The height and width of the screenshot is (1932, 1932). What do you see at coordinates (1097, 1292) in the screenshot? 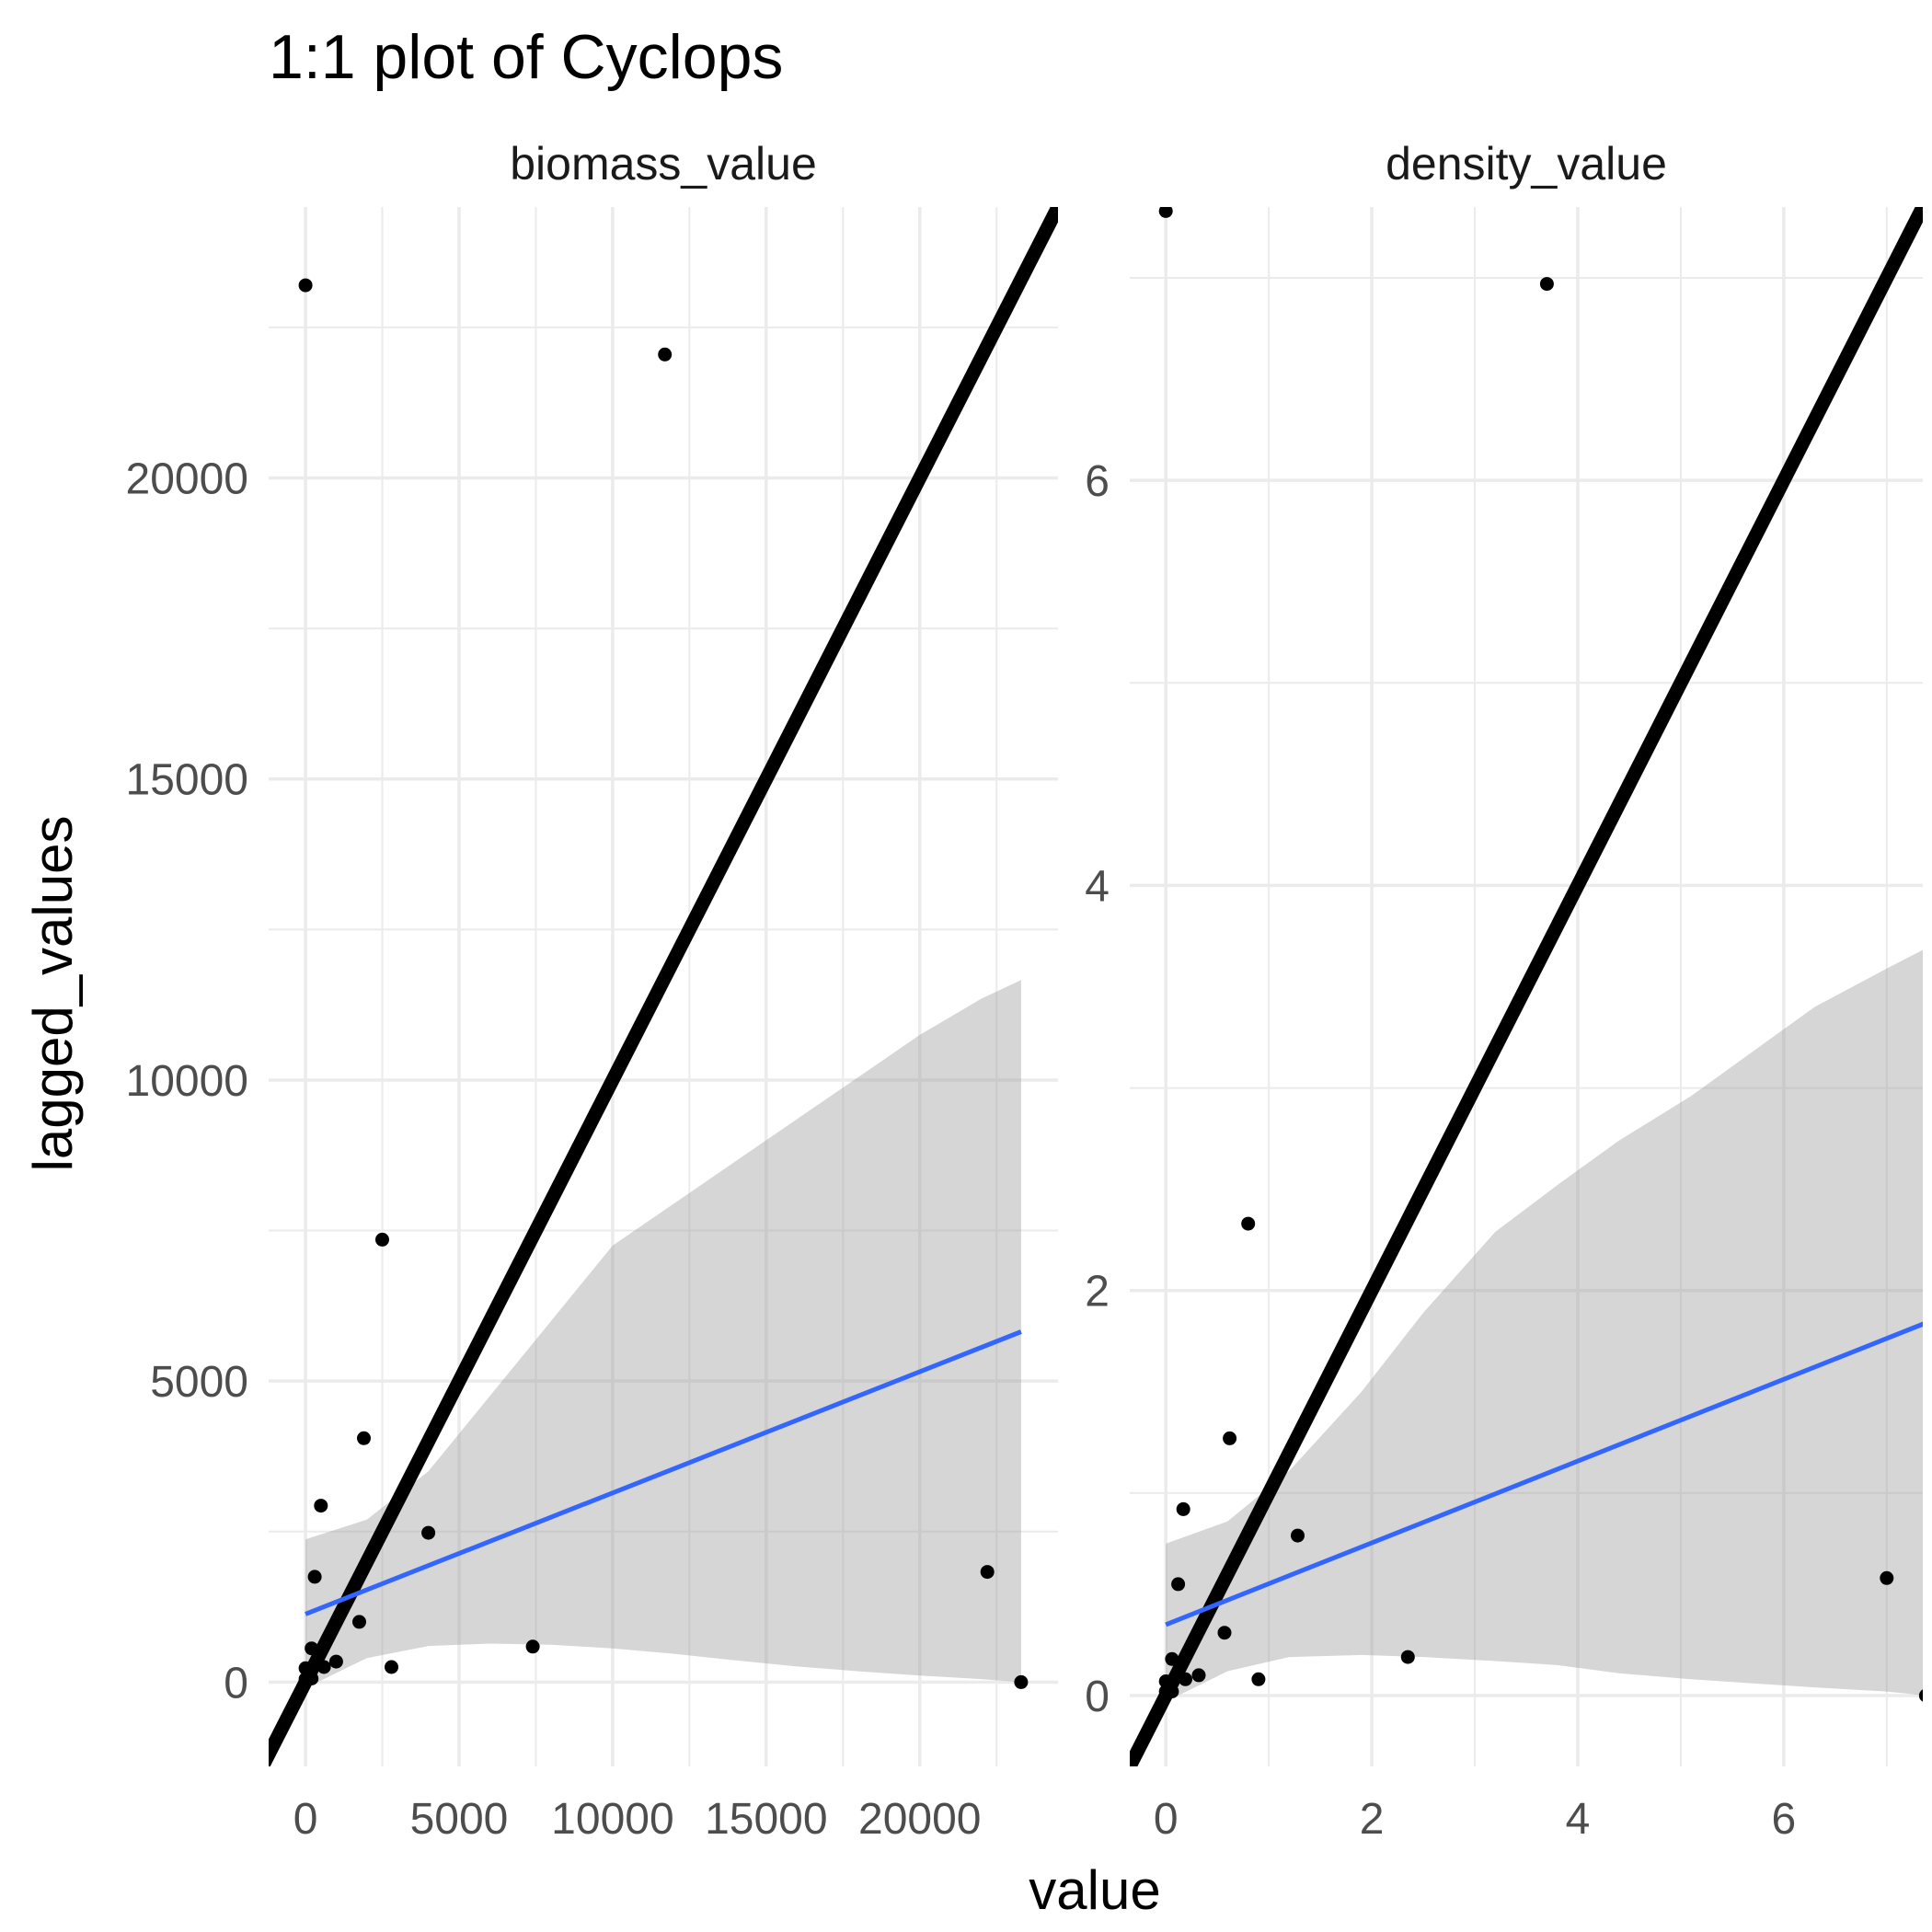
I see `y-tick-label: 2` at bounding box center [1097, 1292].